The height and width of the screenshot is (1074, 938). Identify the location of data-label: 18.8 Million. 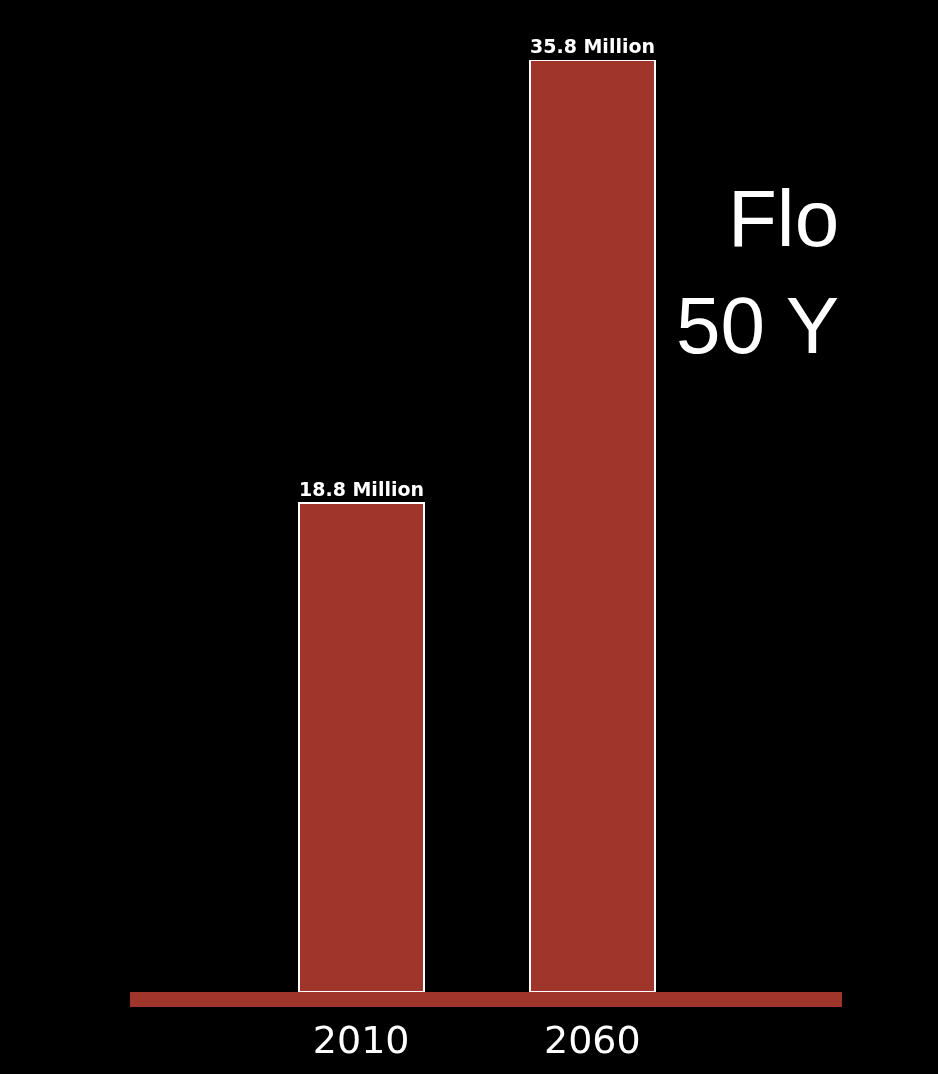
(361, 488).